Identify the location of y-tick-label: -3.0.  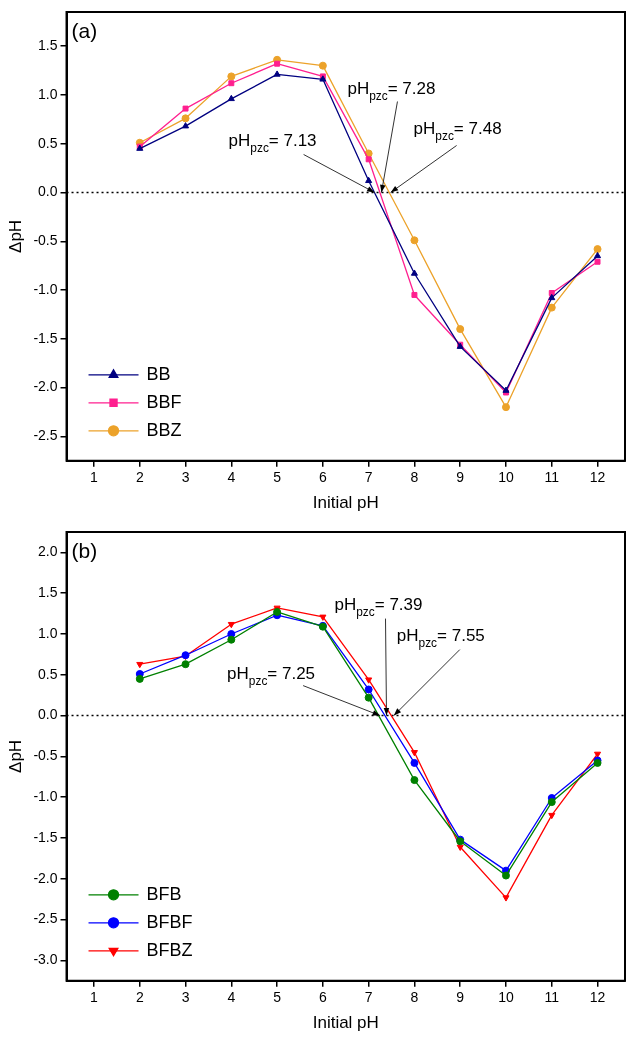
(45, 959).